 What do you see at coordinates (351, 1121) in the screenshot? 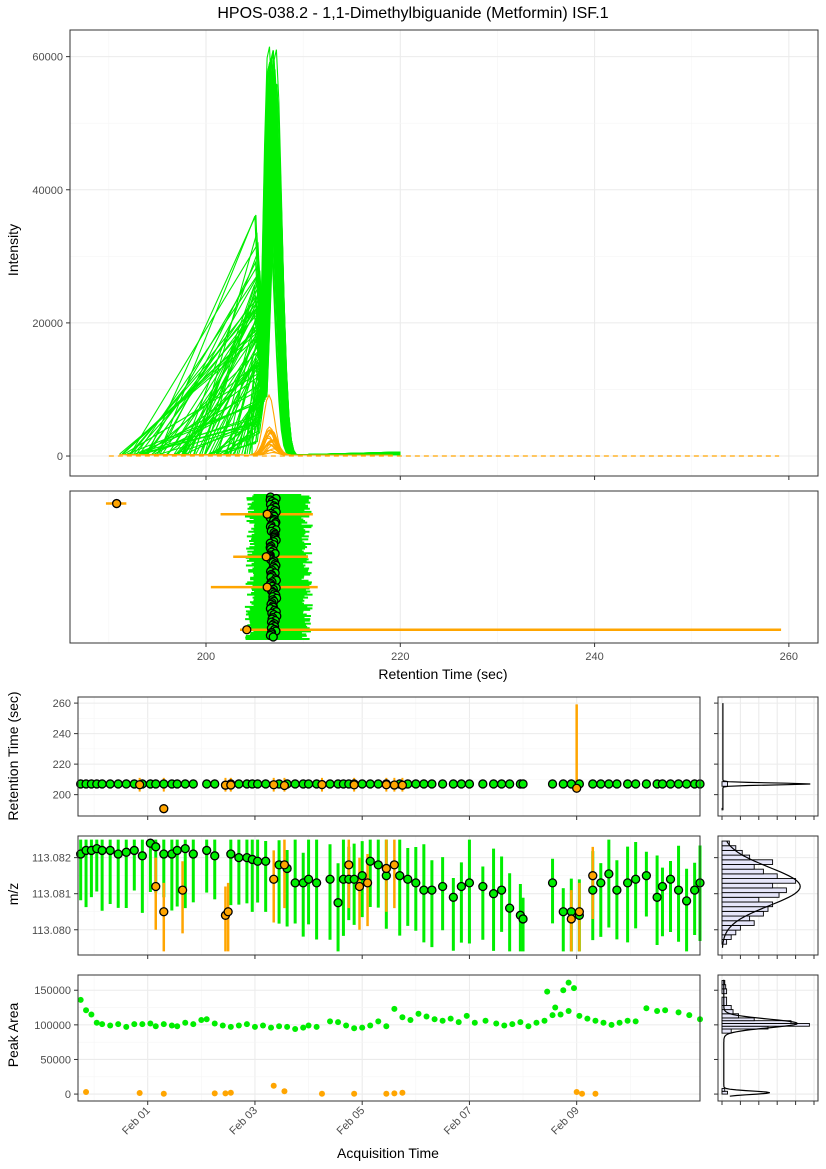
I see `time-tick-label: Feb 05` at bounding box center [351, 1121].